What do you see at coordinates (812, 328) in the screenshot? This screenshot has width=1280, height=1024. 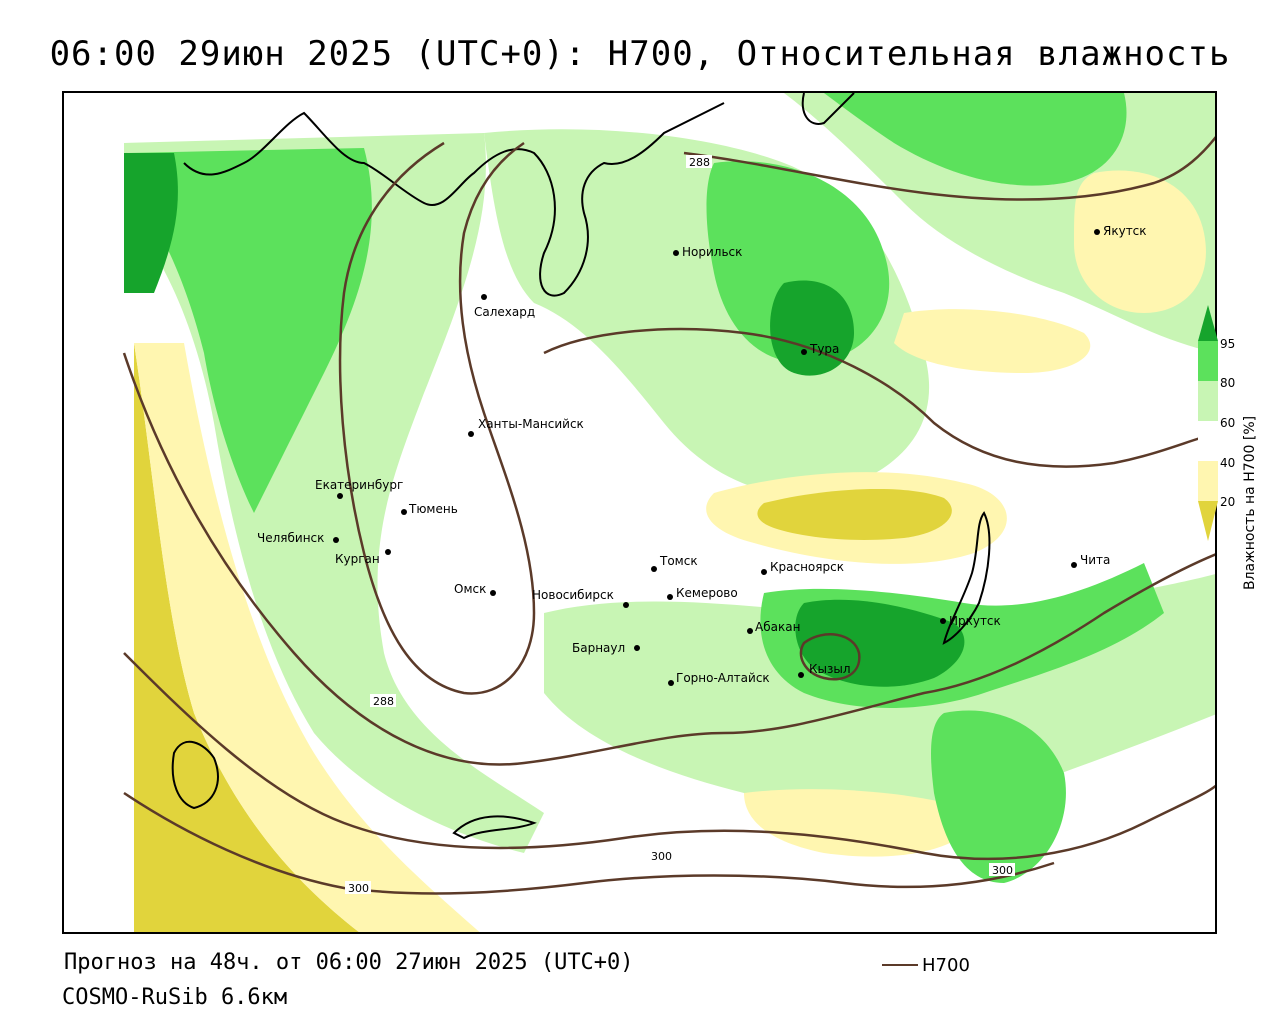 I see `very-wet-zone-tura` at bounding box center [812, 328].